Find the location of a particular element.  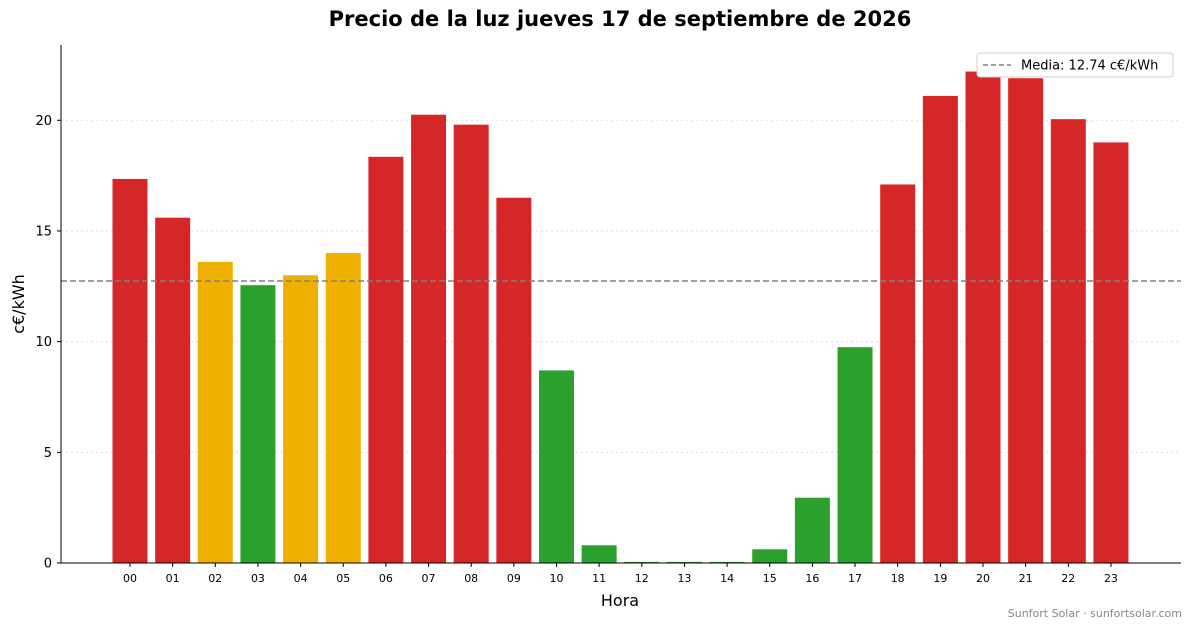

x-tick-label-06: 06 is located at coordinates (386, 578).